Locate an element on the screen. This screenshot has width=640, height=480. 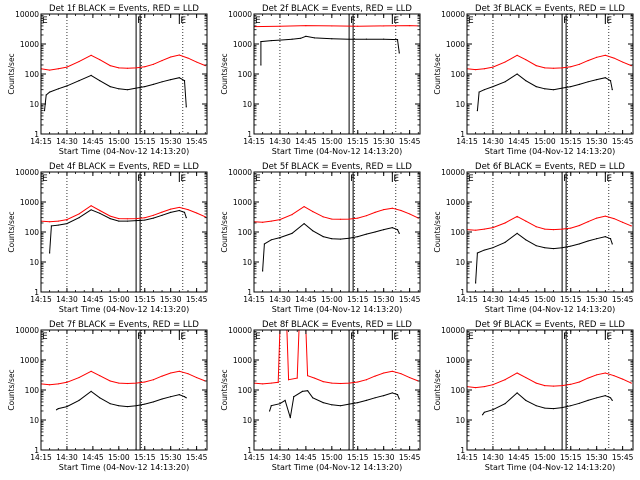
y-axis-label: Counts/sec is located at coordinates (11, 389).